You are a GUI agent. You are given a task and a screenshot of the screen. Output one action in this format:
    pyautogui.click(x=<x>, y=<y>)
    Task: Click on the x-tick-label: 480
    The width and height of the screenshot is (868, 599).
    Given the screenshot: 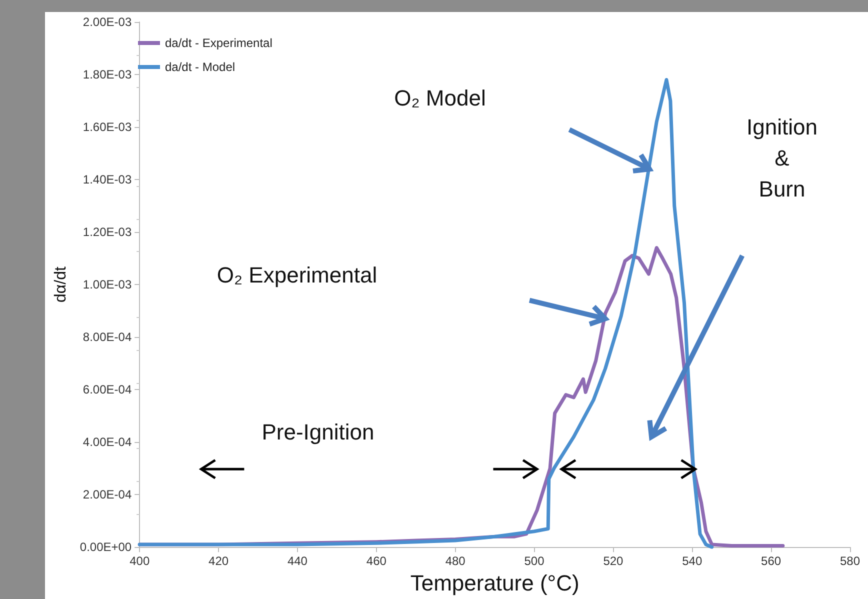 What is the action you would take?
    pyautogui.click(x=455, y=561)
    